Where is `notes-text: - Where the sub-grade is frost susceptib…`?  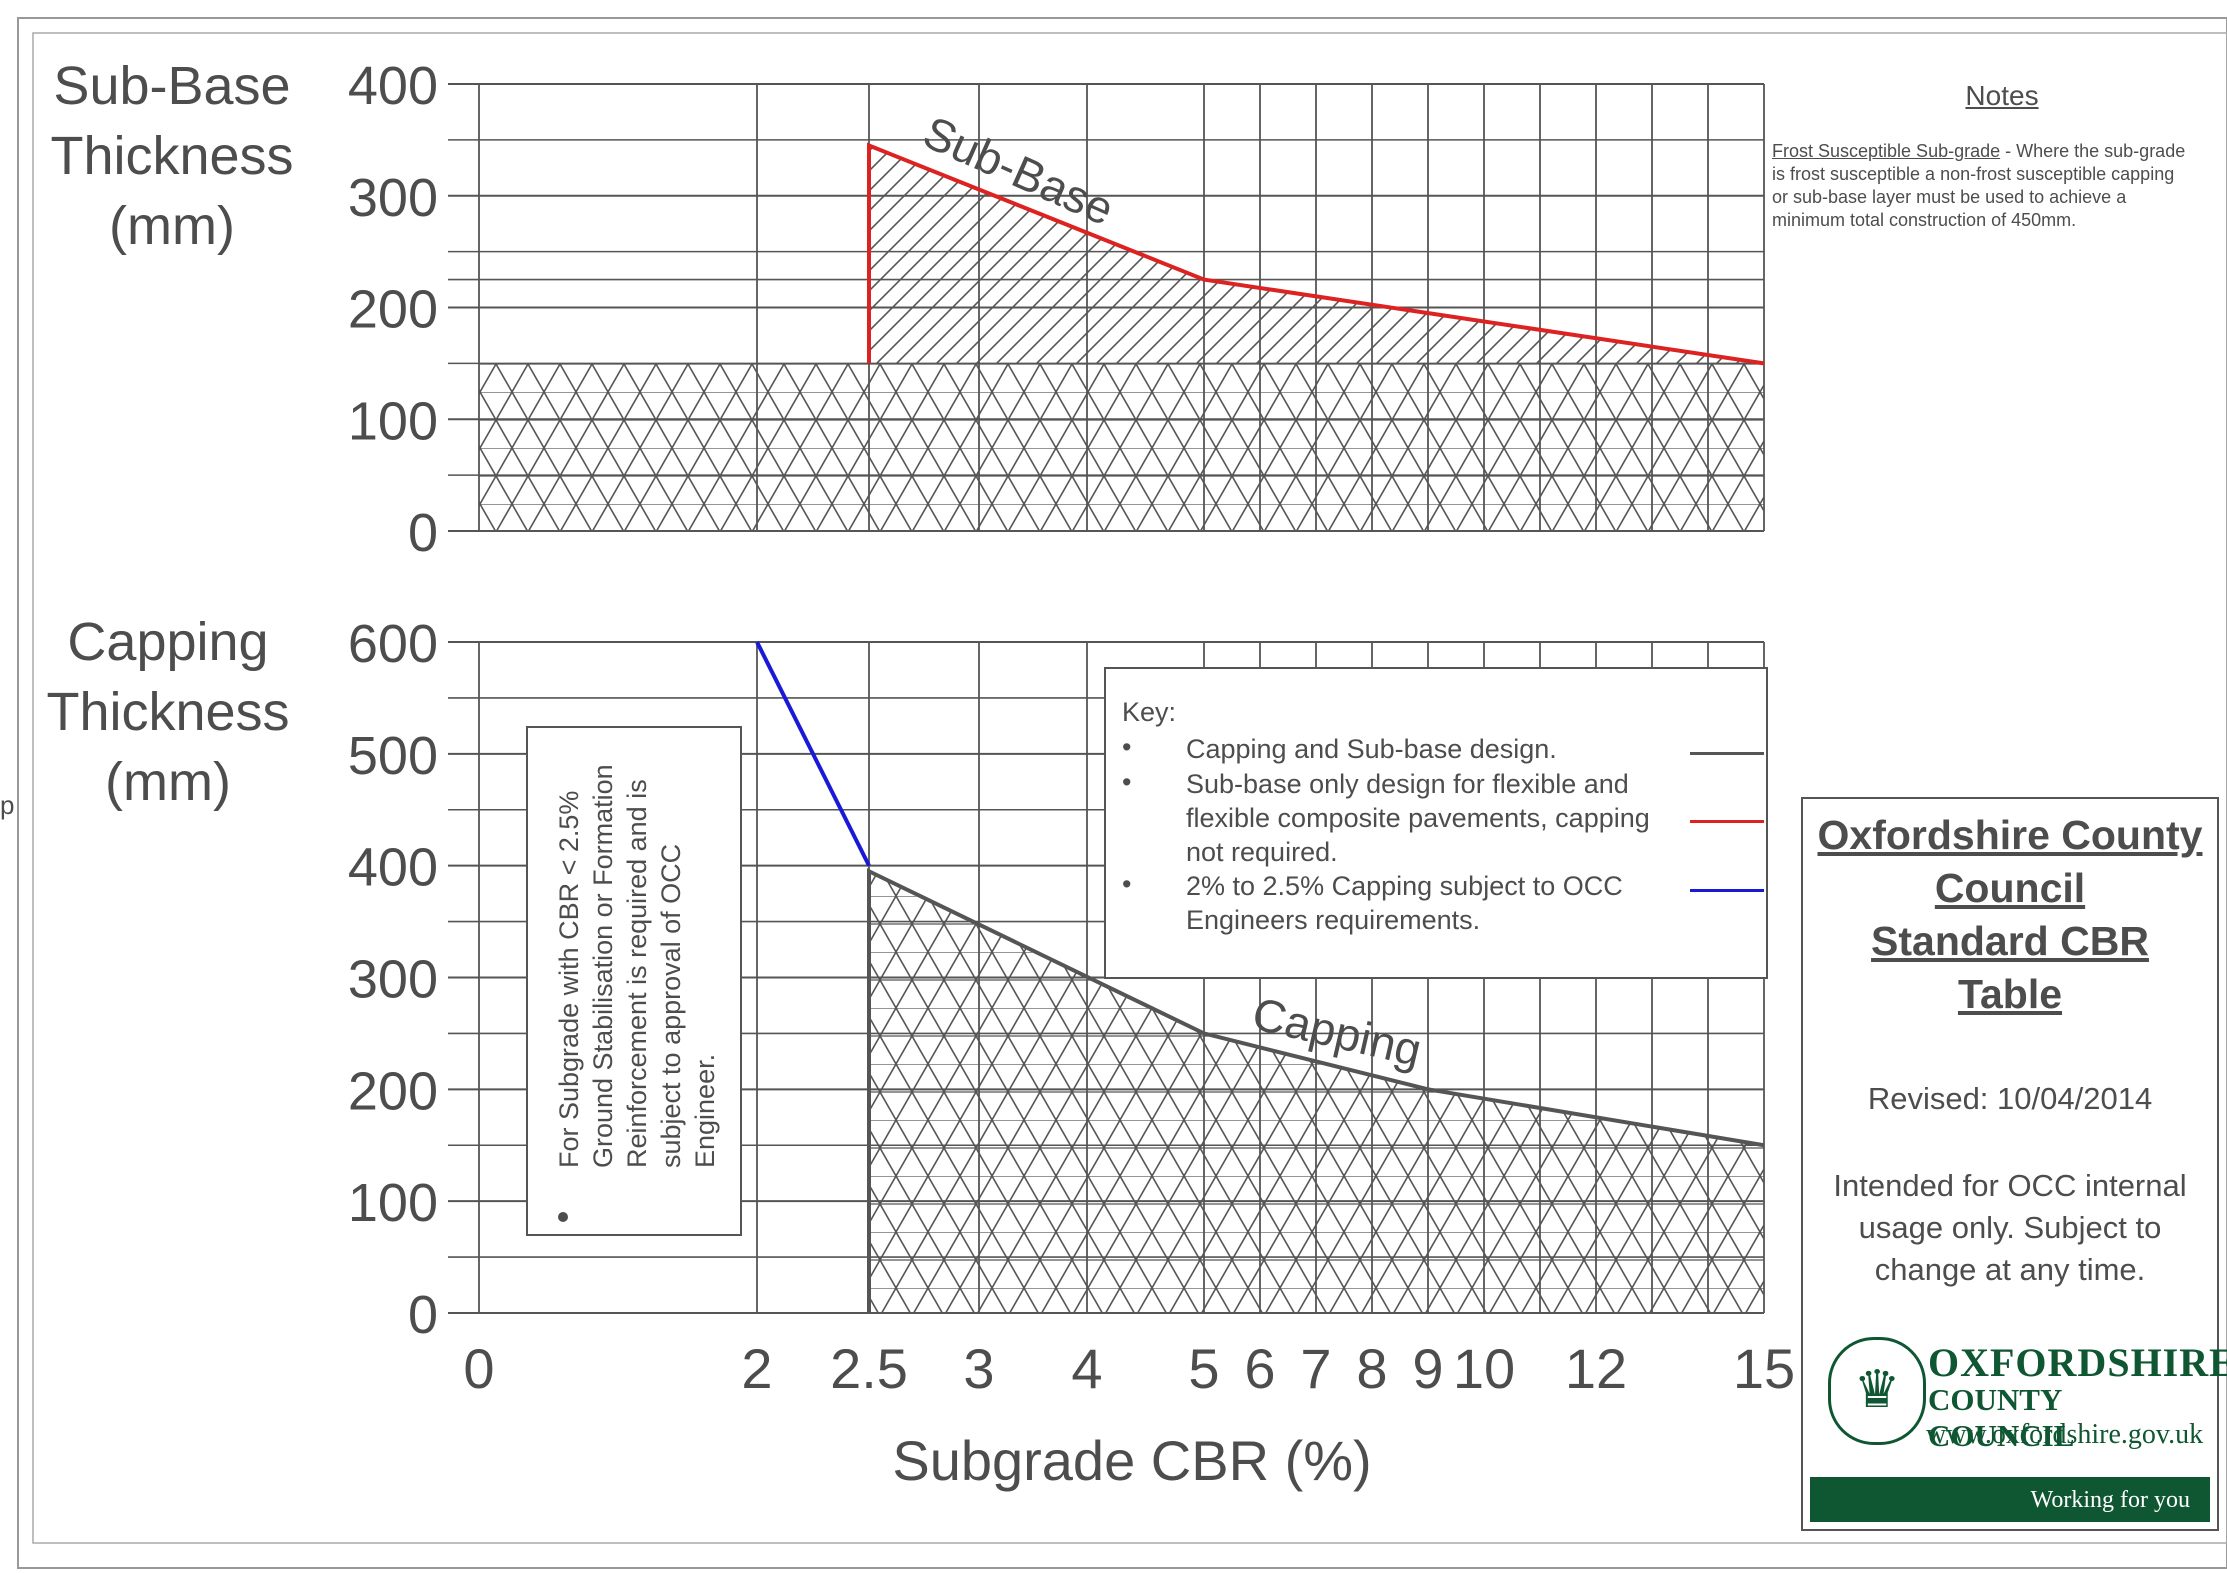
notes-text: - Where the sub-grade is frost susceptib… is located at coordinates (1979, 185).